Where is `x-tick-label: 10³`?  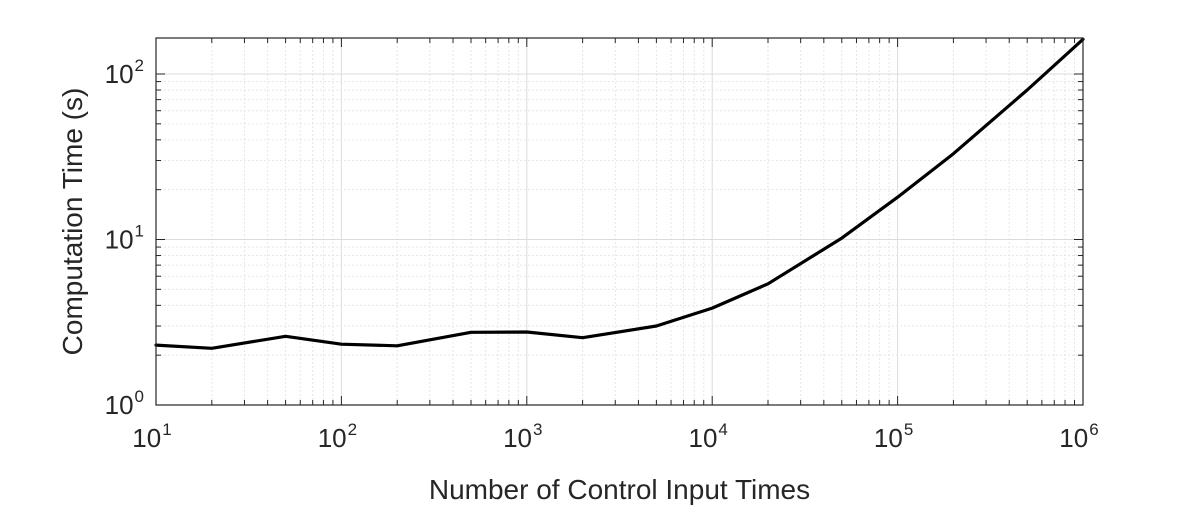
x-tick-label: 10³ is located at coordinates (522, 436).